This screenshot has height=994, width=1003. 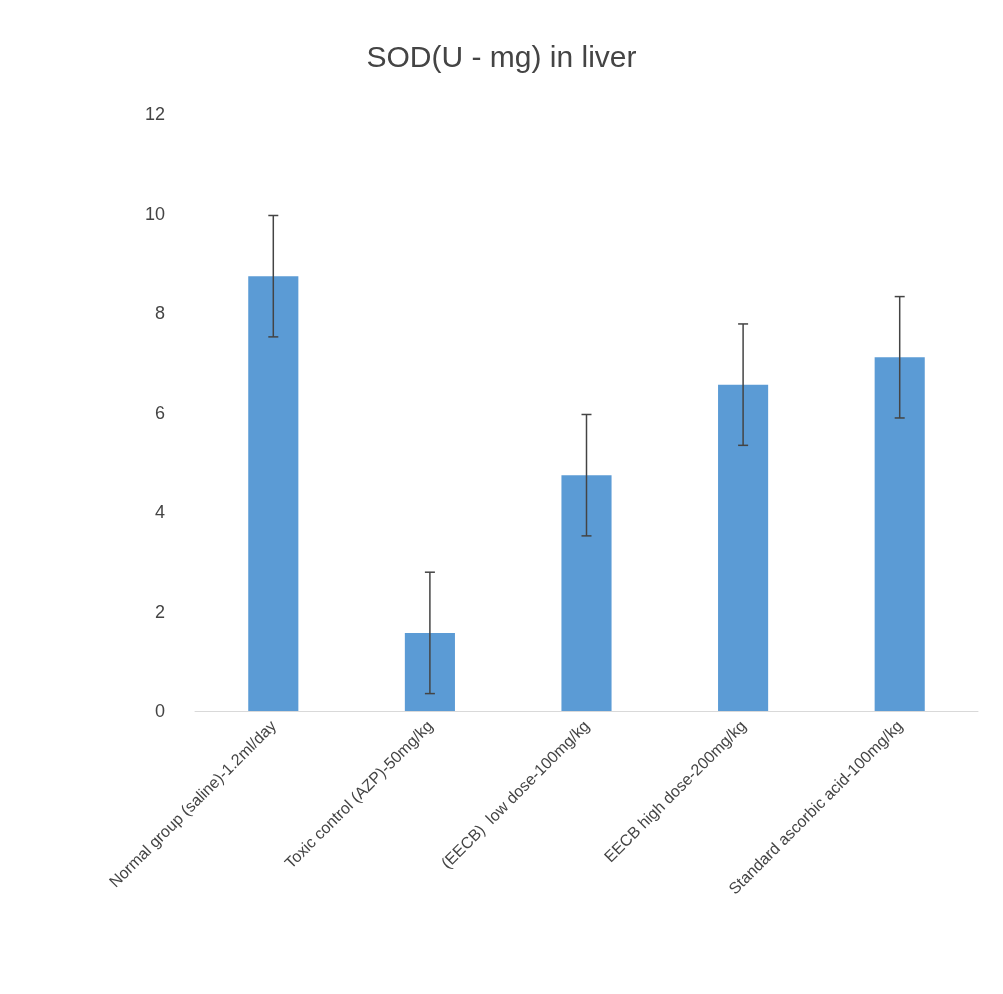 I want to click on y-tick-label: 0, so click(x=159, y=711).